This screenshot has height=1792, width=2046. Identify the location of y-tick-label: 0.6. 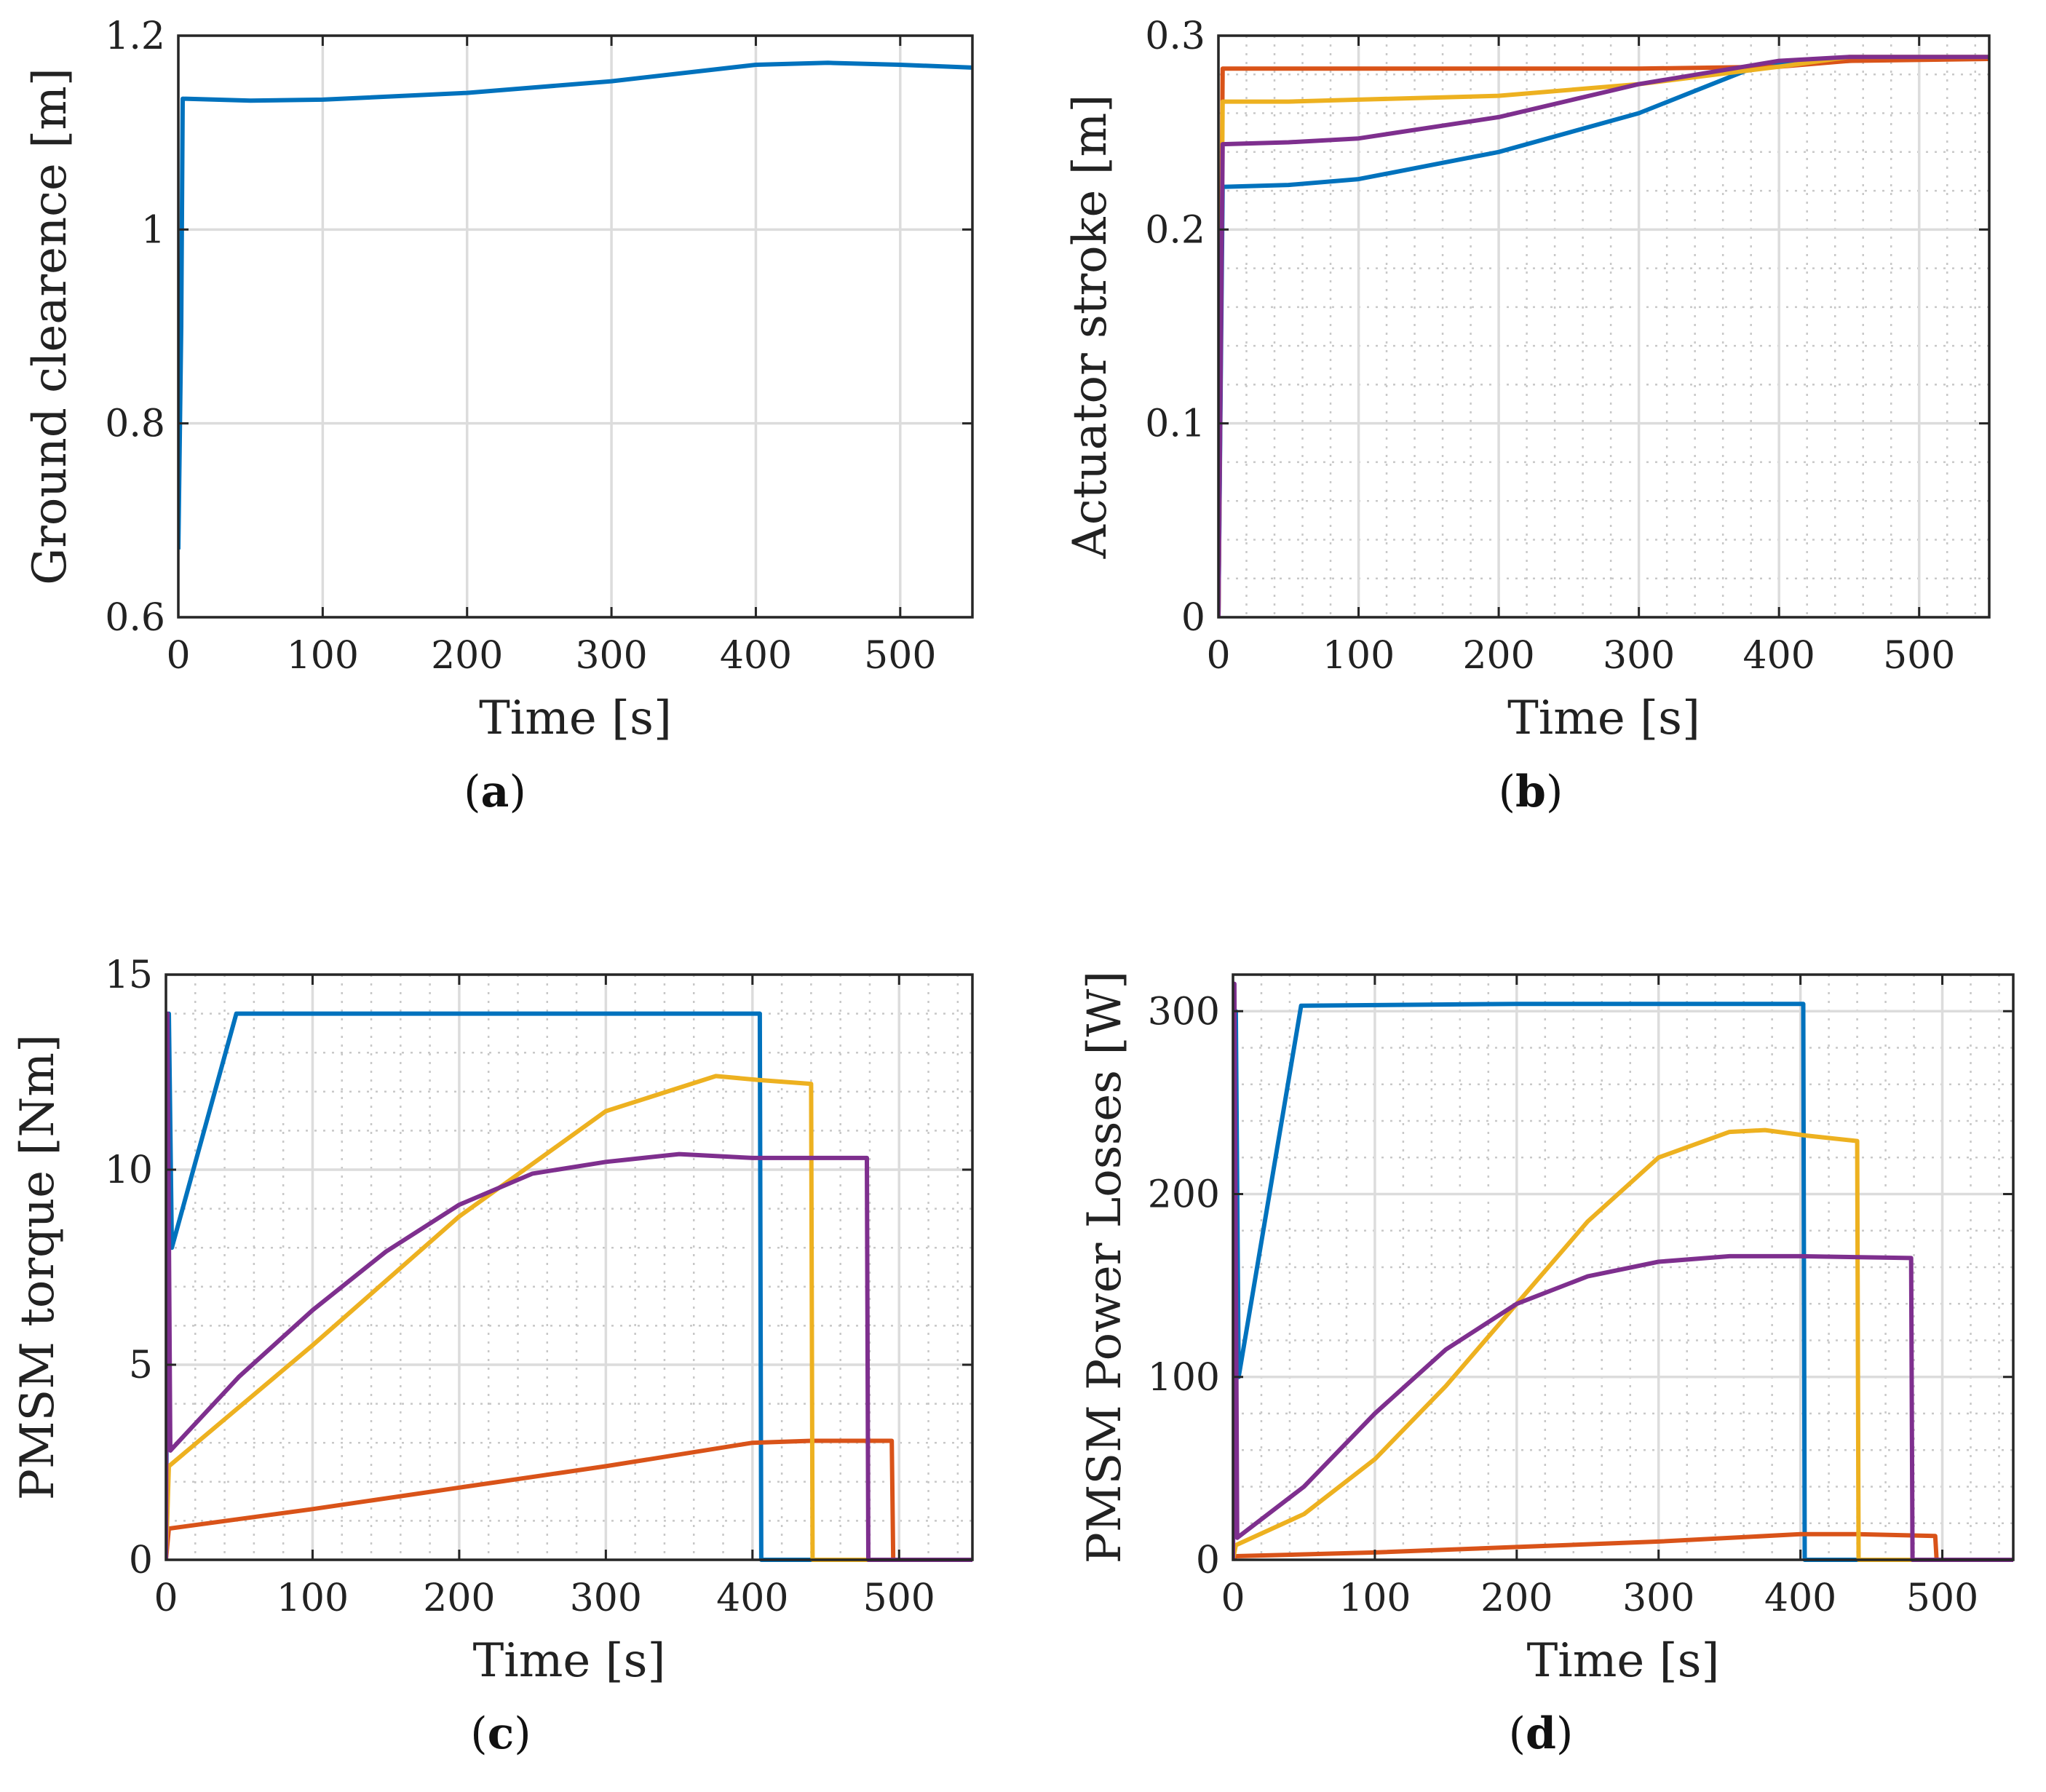
(135, 618).